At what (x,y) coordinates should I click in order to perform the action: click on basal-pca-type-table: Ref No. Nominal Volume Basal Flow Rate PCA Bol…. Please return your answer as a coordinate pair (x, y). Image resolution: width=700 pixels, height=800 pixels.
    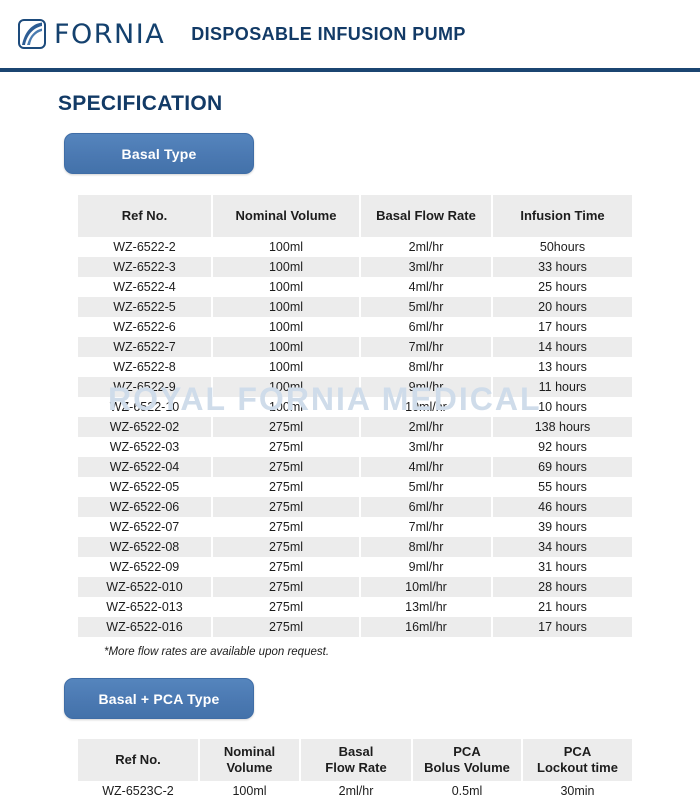
    Looking at the image, I should click on (355, 769).